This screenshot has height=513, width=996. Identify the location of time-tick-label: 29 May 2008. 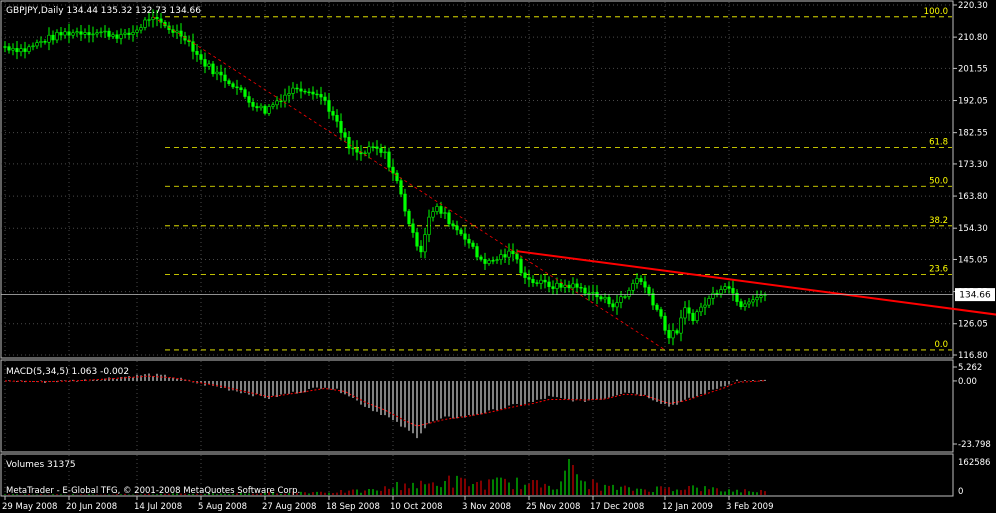
(29, 507).